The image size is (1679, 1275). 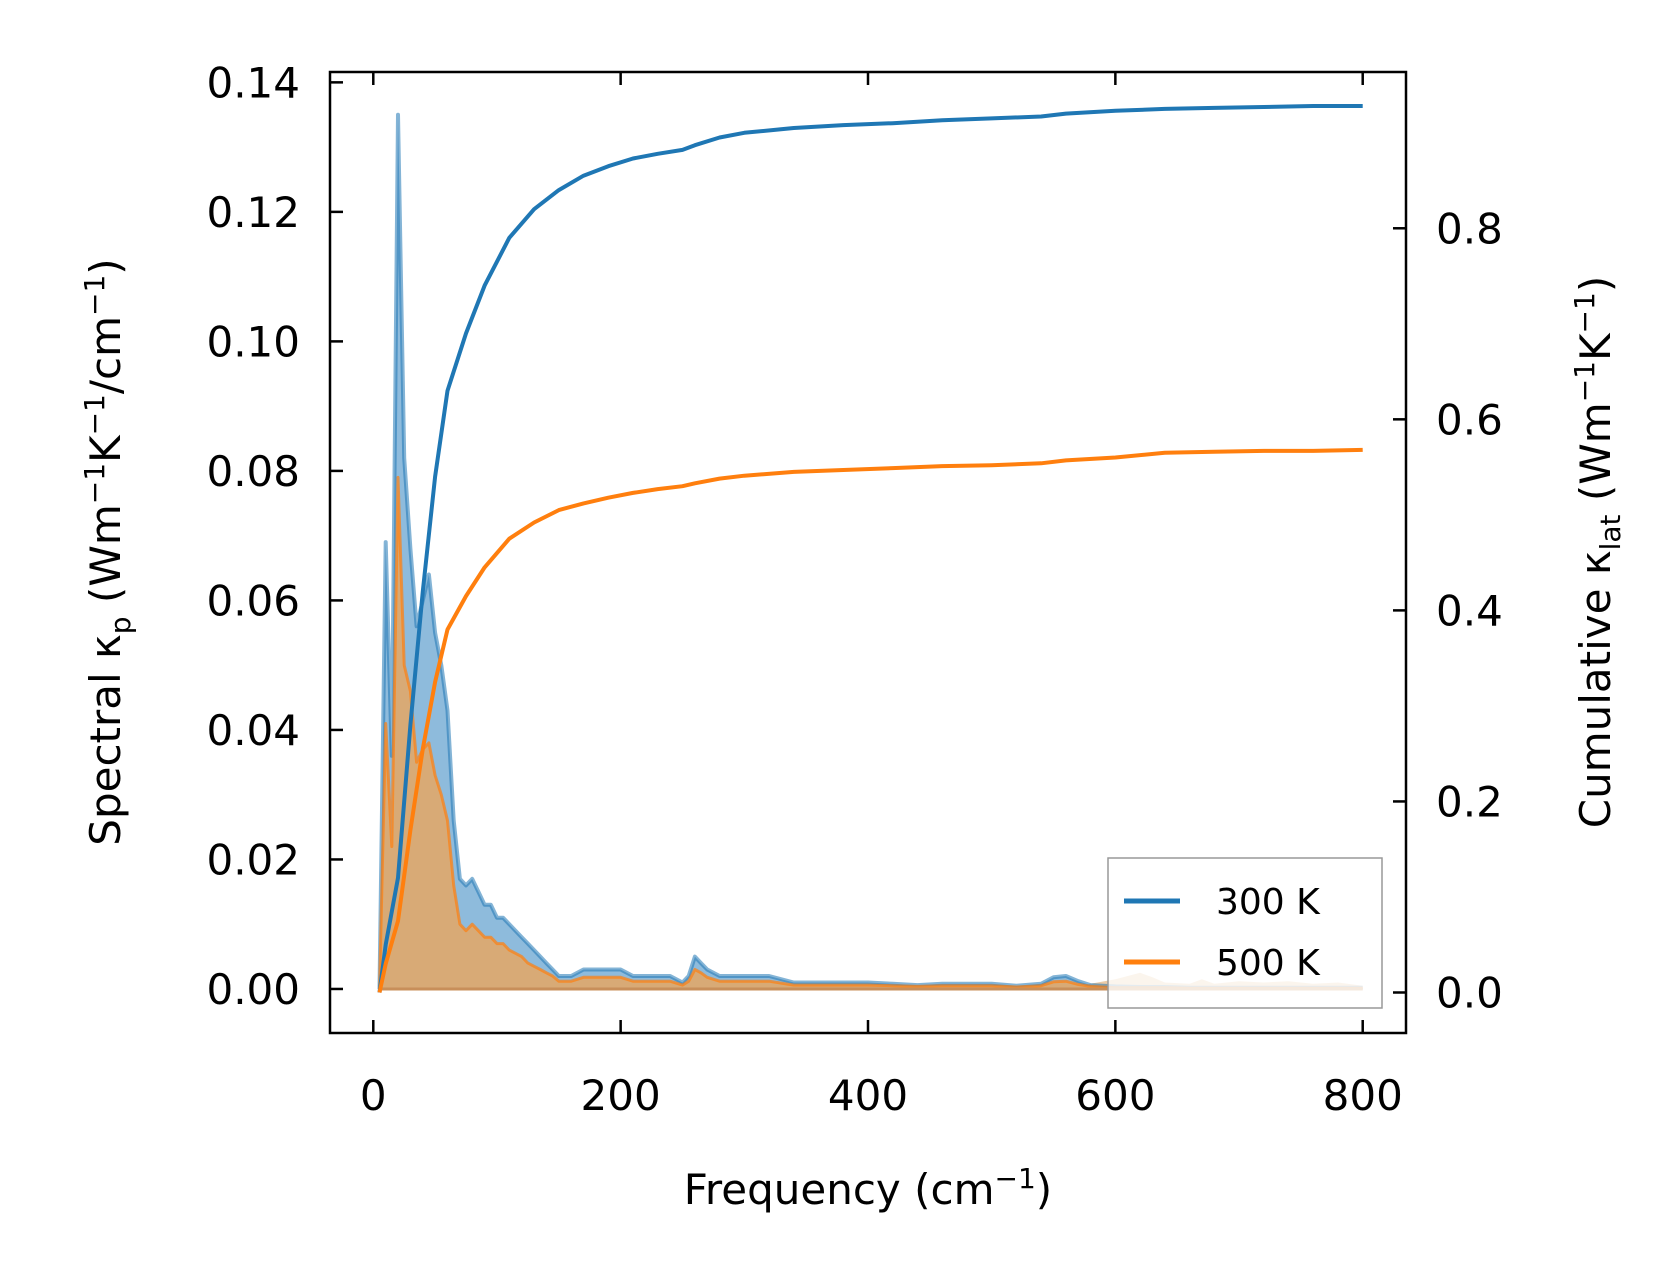 What do you see at coordinates (1469, 992) in the screenshot?
I see `y-right-tick-label: 0.0` at bounding box center [1469, 992].